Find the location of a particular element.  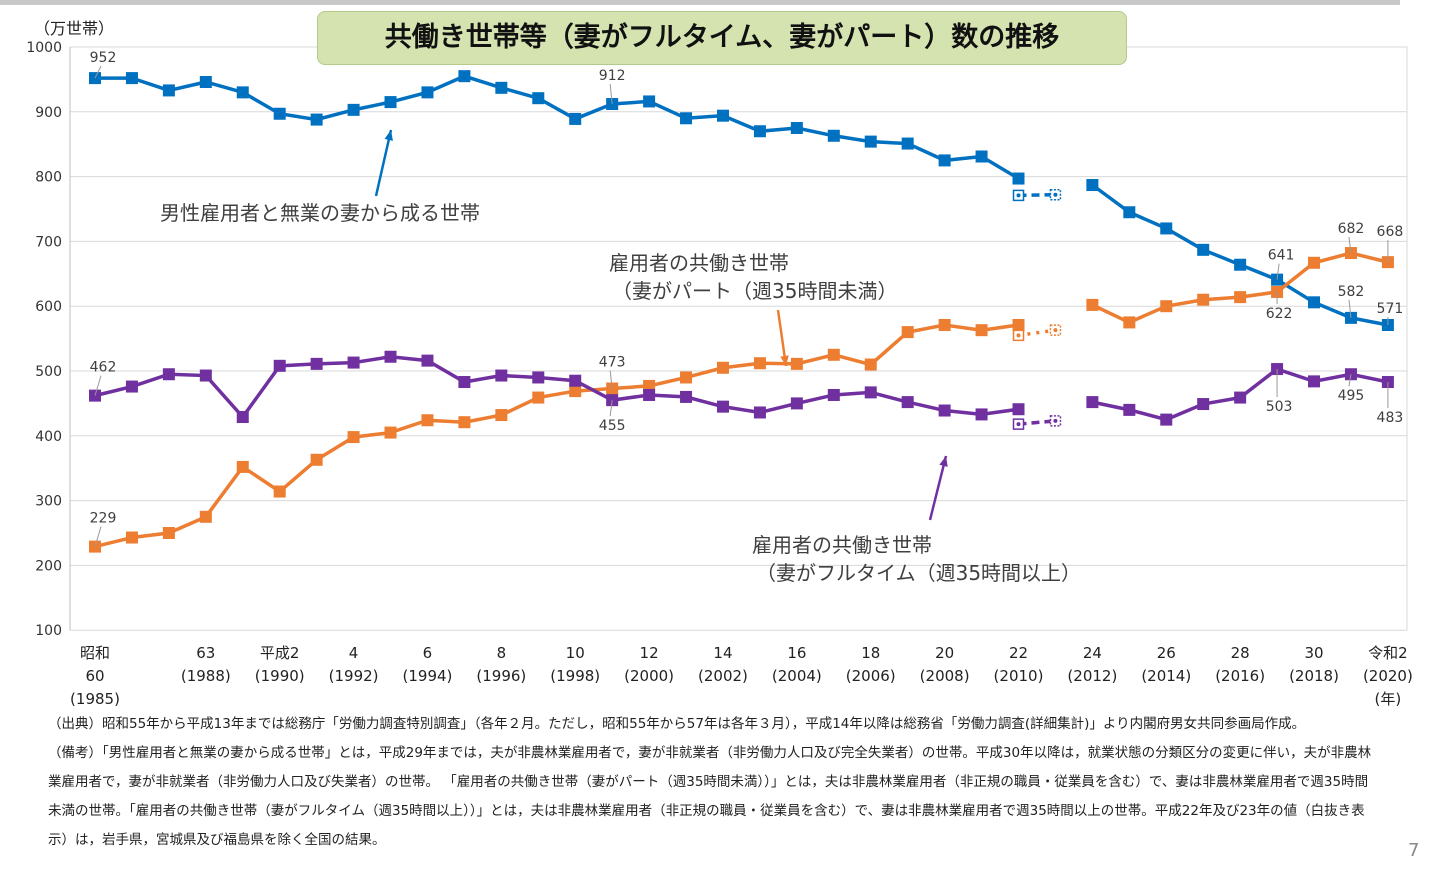

y-tick-label: 300 is located at coordinates (48, 502).